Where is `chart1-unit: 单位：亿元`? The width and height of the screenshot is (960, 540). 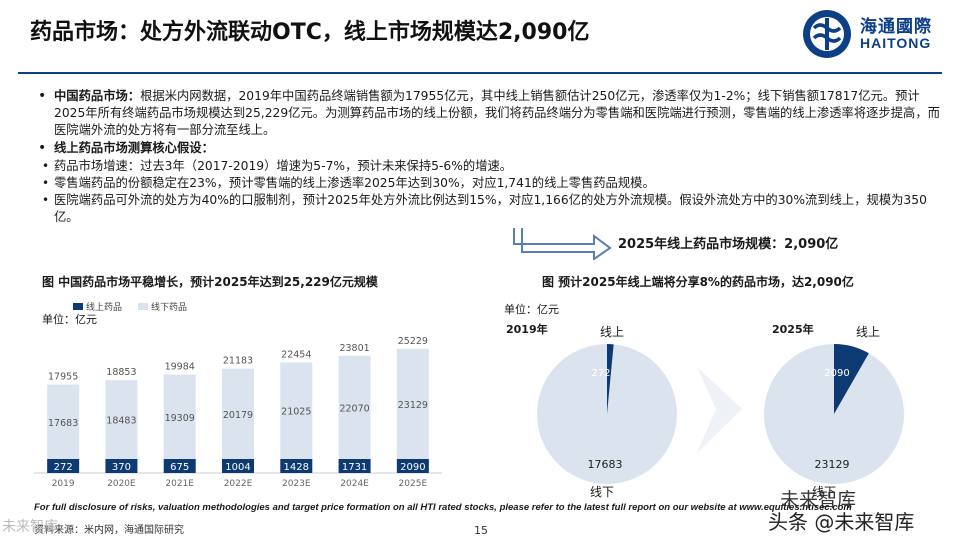
chart1-unit: 单位：亿元 is located at coordinates (69, 319).